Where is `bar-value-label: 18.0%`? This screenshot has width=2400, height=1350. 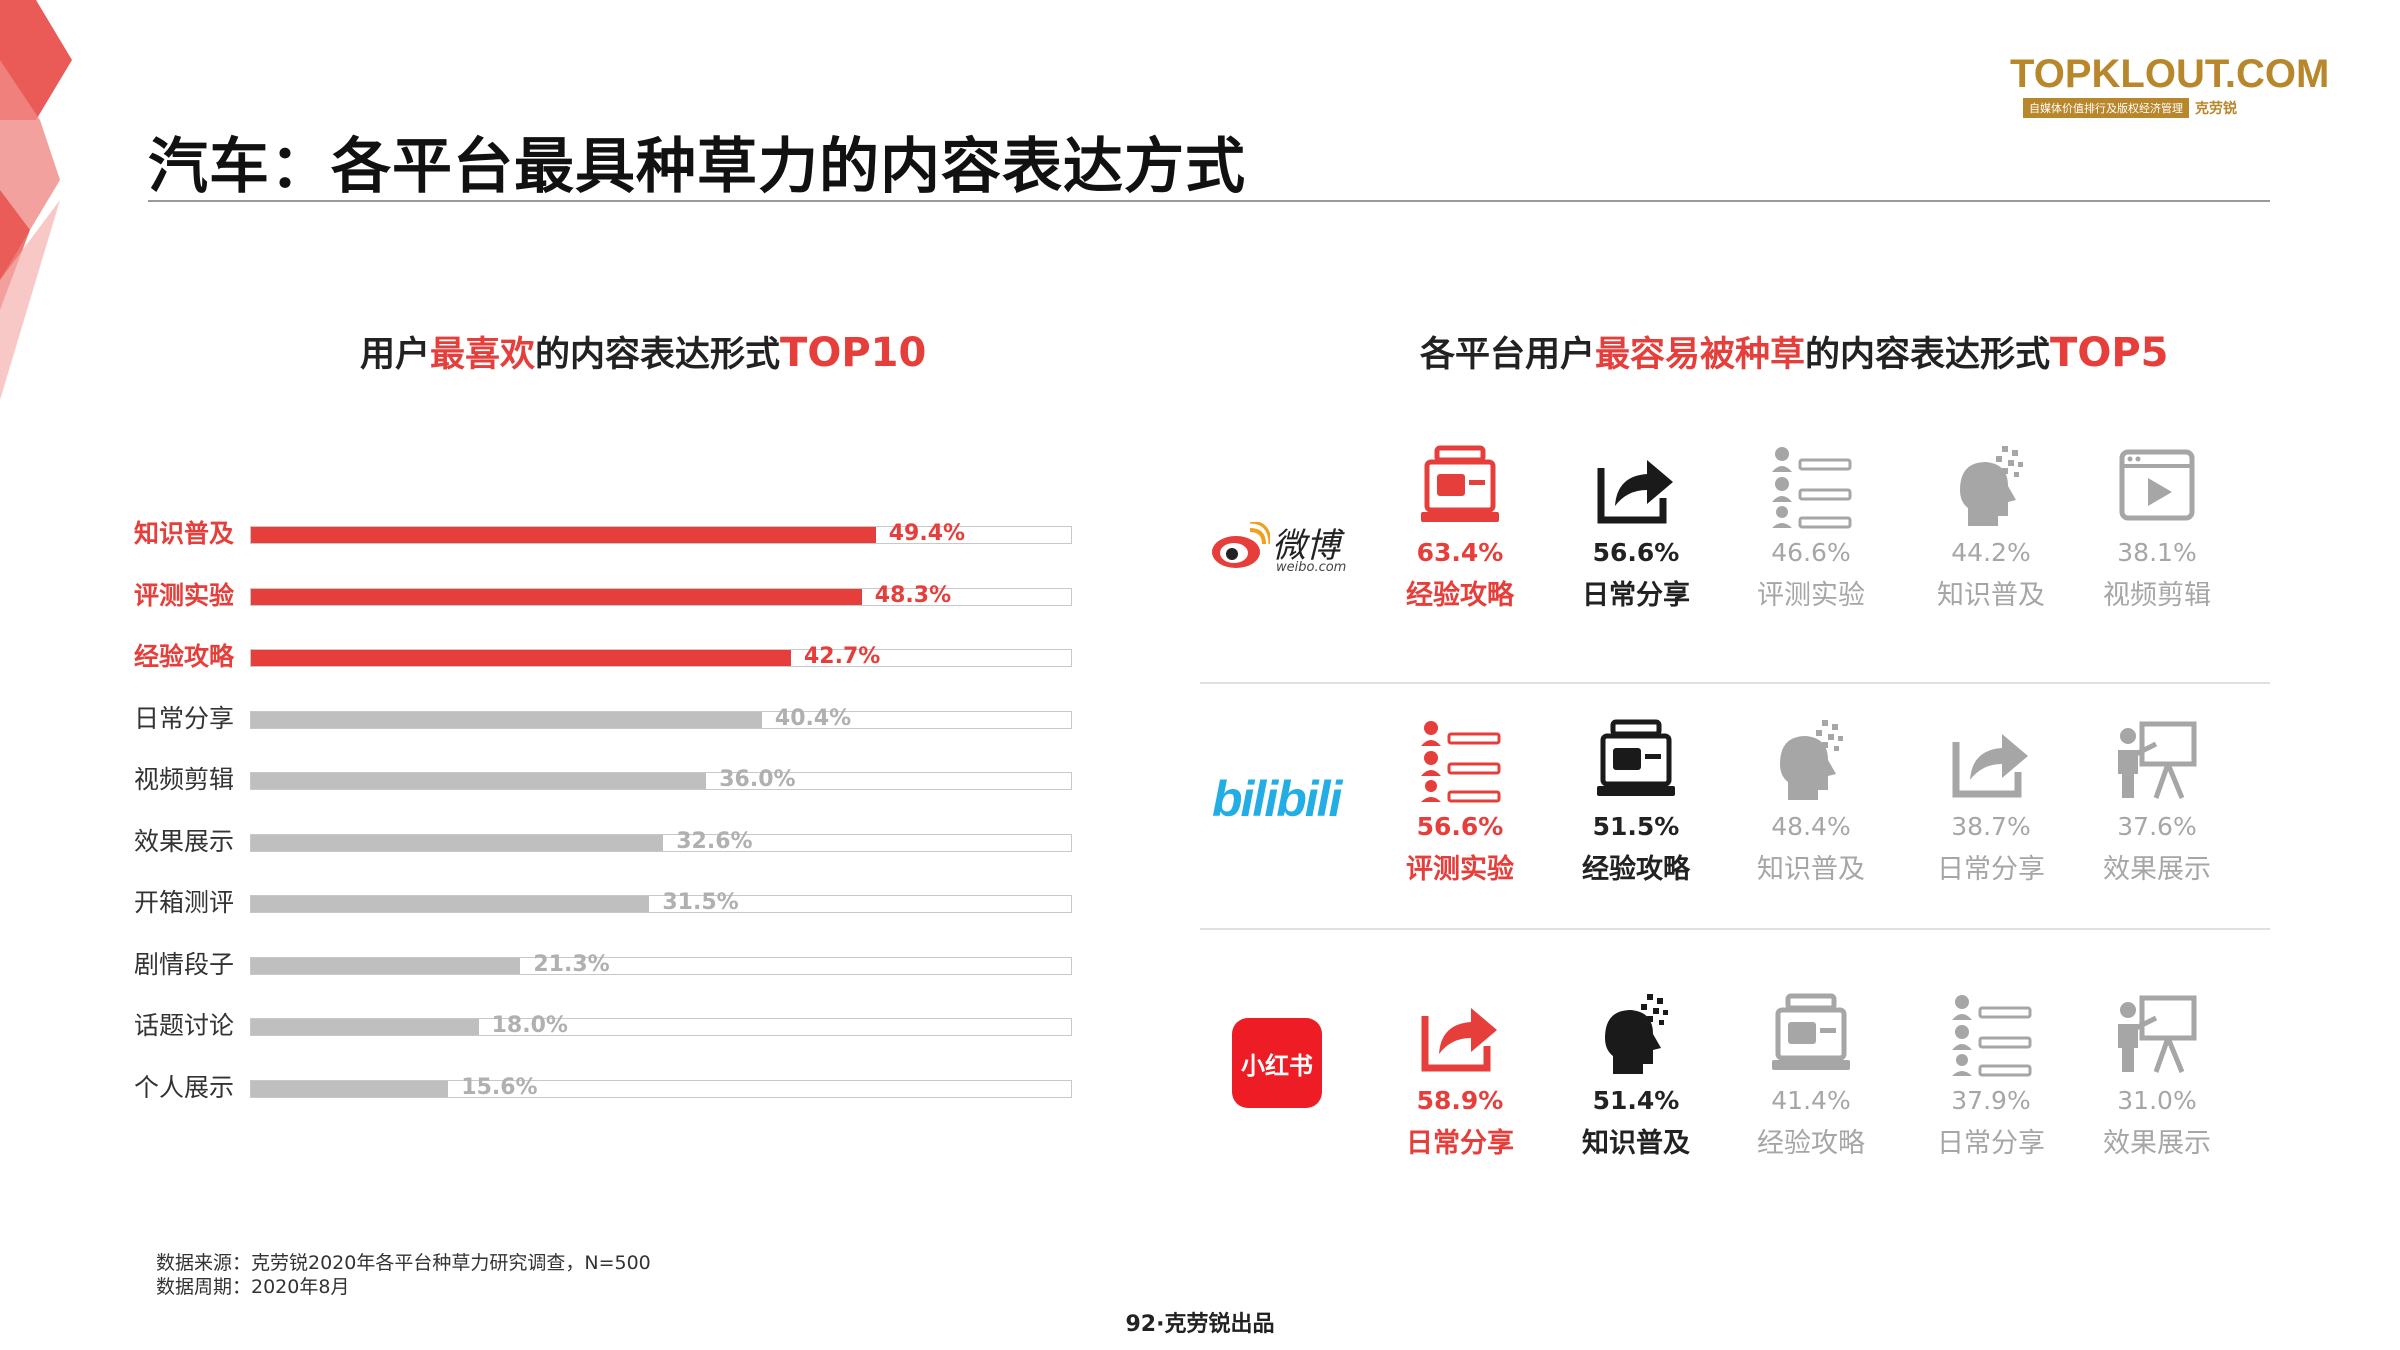 bar-value-label: 18.0% is located at coordinates (529, 1025).